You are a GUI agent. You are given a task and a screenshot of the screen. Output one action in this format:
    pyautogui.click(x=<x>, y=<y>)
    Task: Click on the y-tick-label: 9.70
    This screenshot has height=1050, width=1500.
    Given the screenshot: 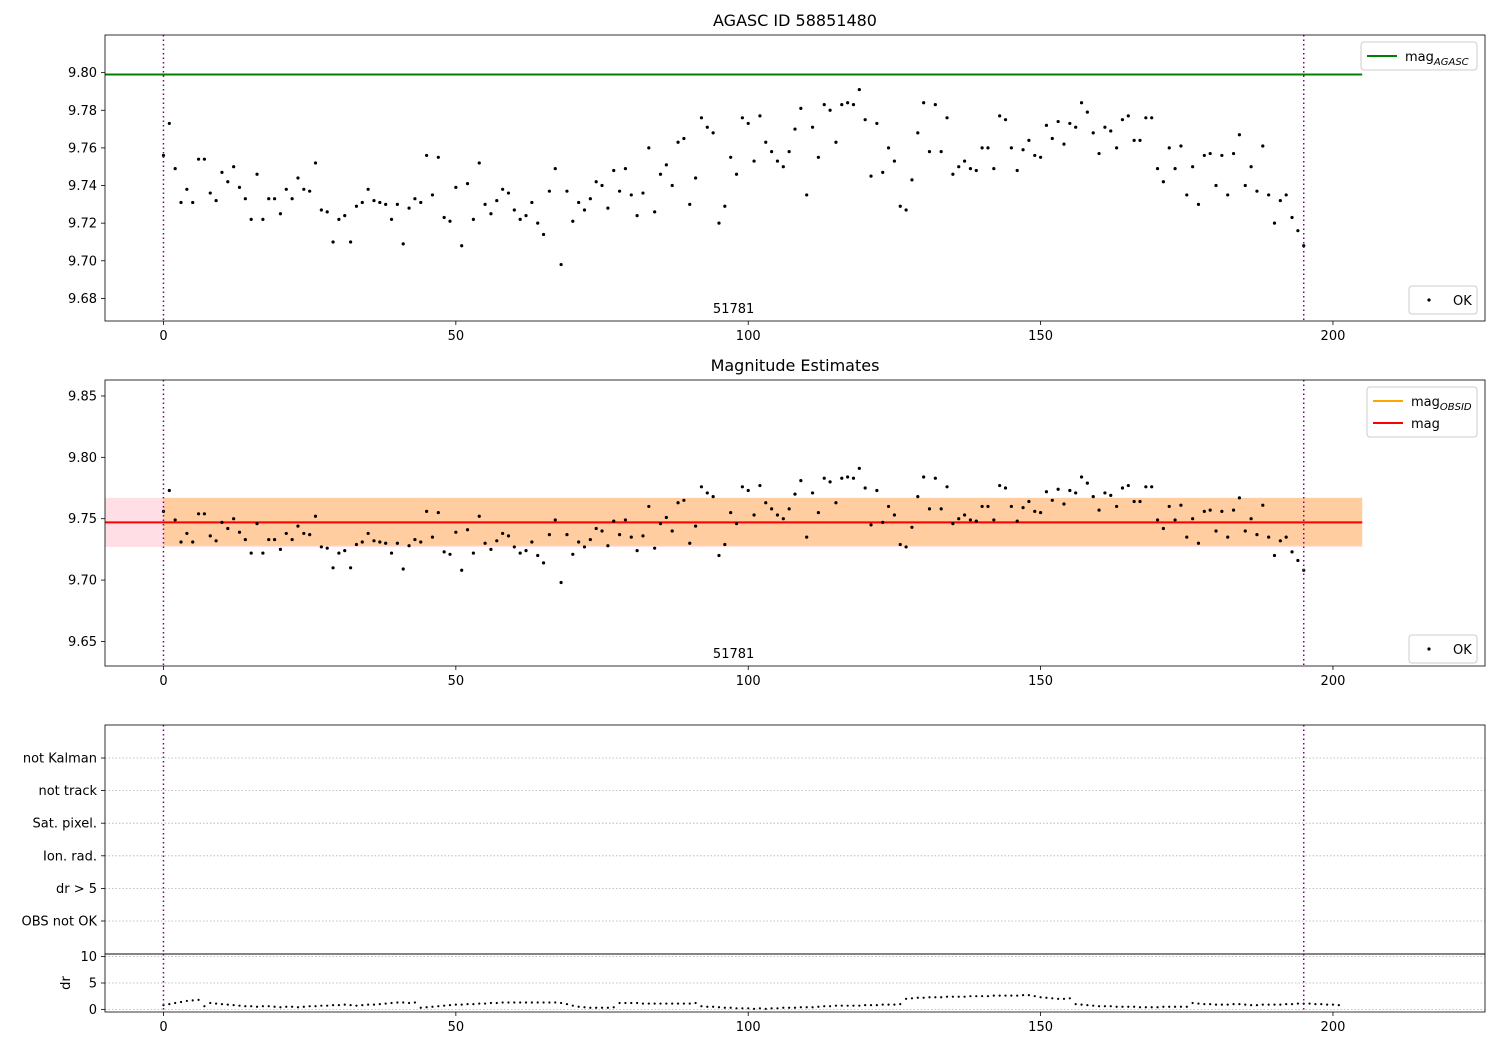 What is the action you would take?
    pyautogui.click(x=82, y=581)
    